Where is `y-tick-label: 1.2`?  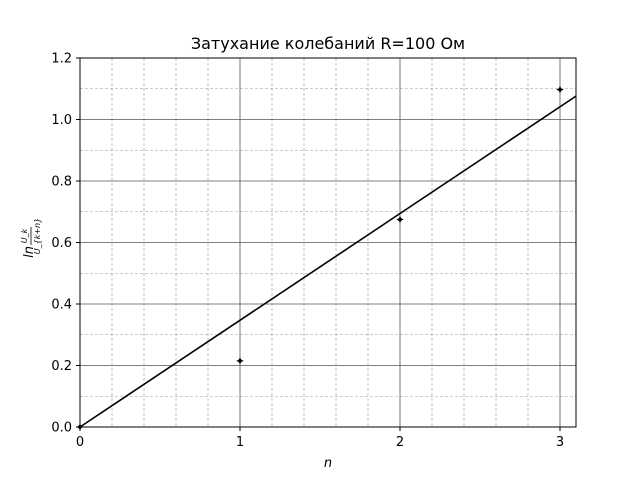 y-tick-label: 1.2 is located at coordinates (61, 59).